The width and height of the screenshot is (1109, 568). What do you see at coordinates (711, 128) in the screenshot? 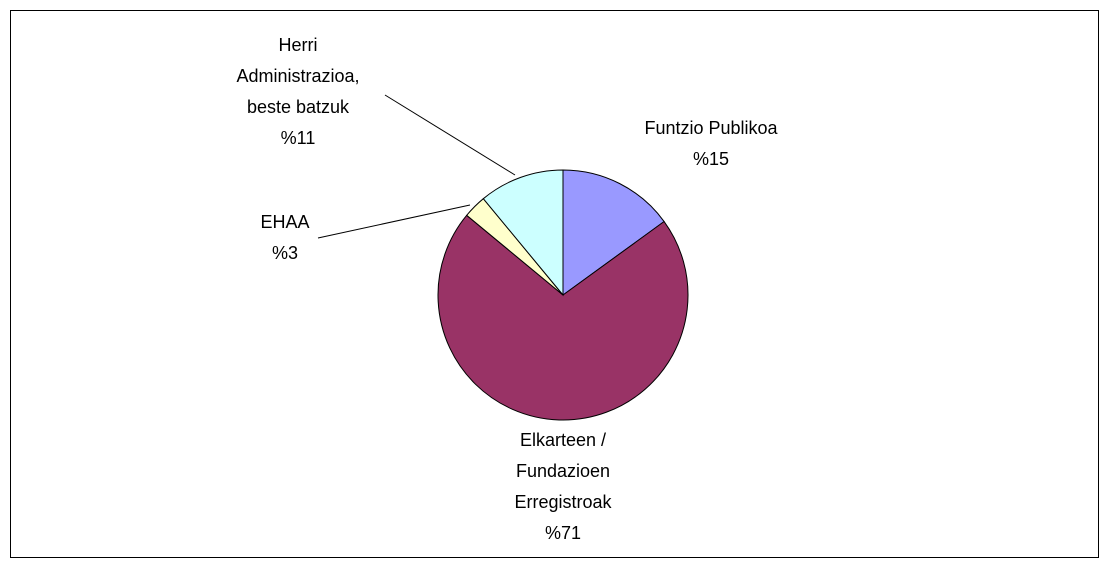
I see `category-label: Funtzio Publikoa` at bounding box center [711, 128].